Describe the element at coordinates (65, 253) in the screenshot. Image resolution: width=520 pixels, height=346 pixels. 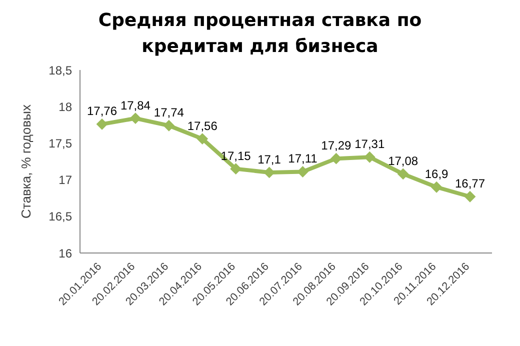
I see `y-tick-label: 16` at that location.